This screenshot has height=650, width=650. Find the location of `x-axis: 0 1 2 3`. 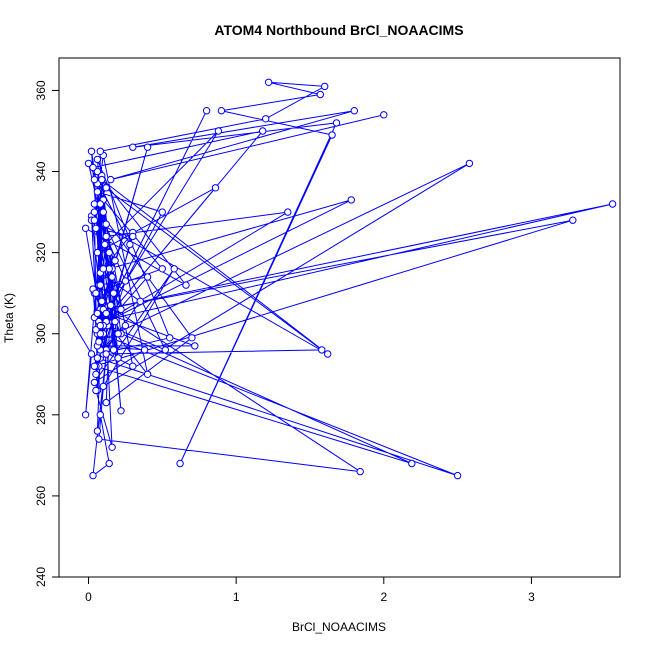

x-axis: 0 1 2 3 is located at coordinates (310, 590).